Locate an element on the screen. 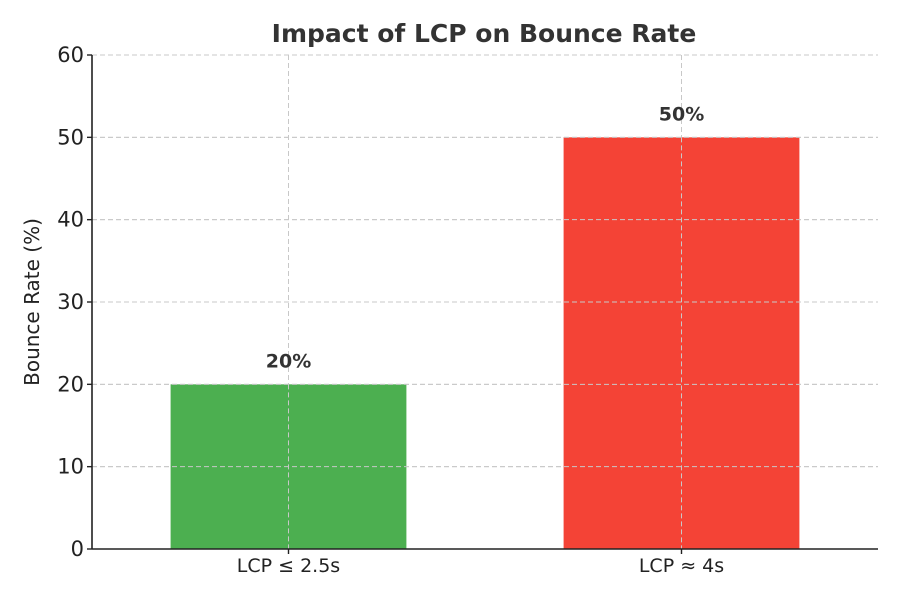 The width and height of the screenshot is (900, 605). bar-value-label: 20% is located at coordinates (288, 361).